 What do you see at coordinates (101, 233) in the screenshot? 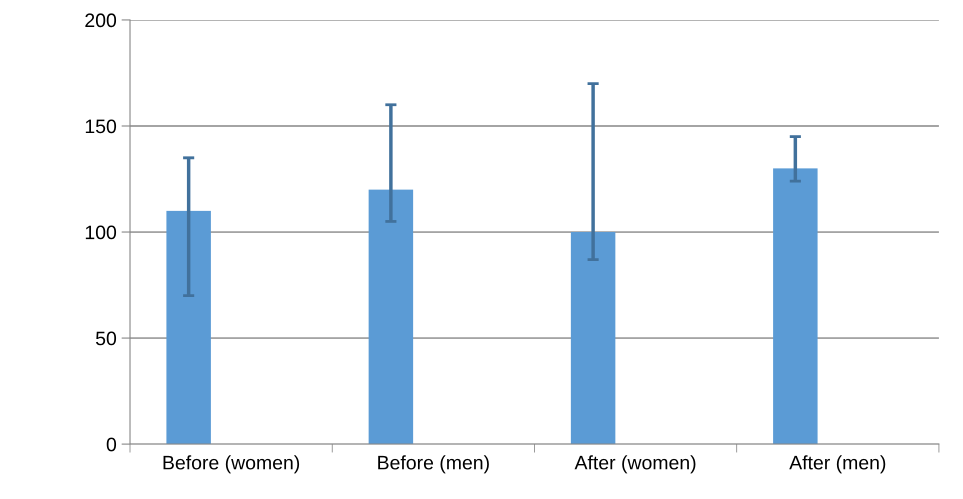
I see `y-tick-label: 100` at bounding box center [101, 233].